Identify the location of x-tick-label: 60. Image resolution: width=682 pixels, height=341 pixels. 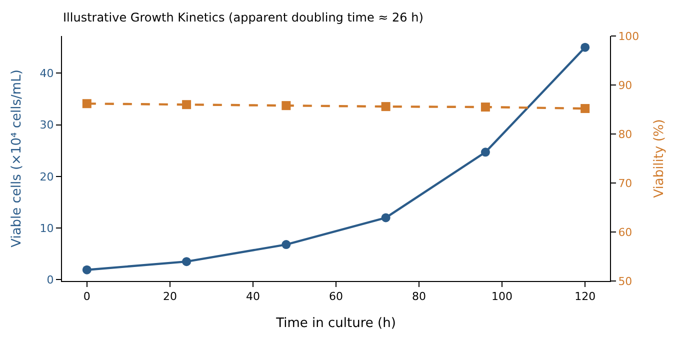
(336, 297).